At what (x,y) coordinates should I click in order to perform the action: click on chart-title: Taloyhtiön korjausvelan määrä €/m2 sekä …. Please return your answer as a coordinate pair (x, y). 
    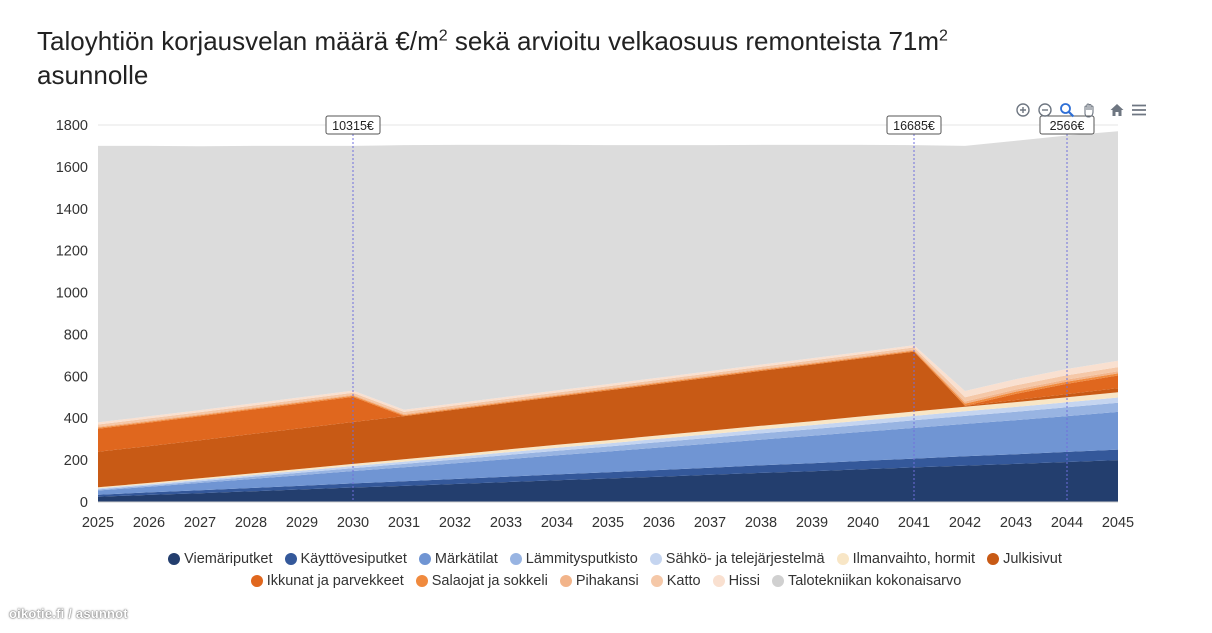
    Looking at the image, I should click on (492, 58).